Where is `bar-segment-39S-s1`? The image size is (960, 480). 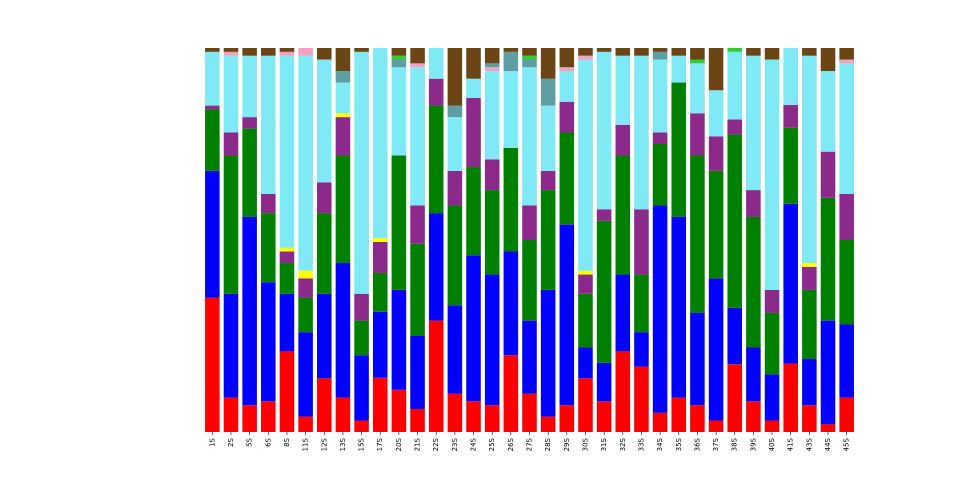
bar-segment-39S-s1 is located at coordinates (753, 374).